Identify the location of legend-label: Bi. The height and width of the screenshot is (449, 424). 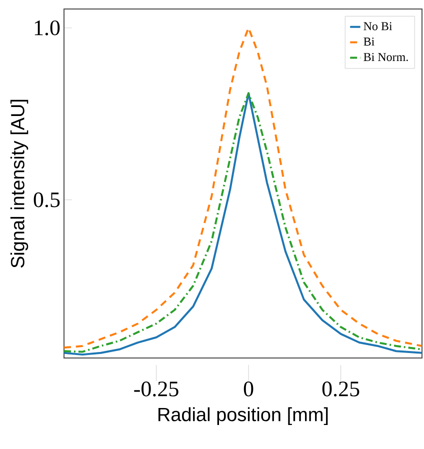
(369, 42).